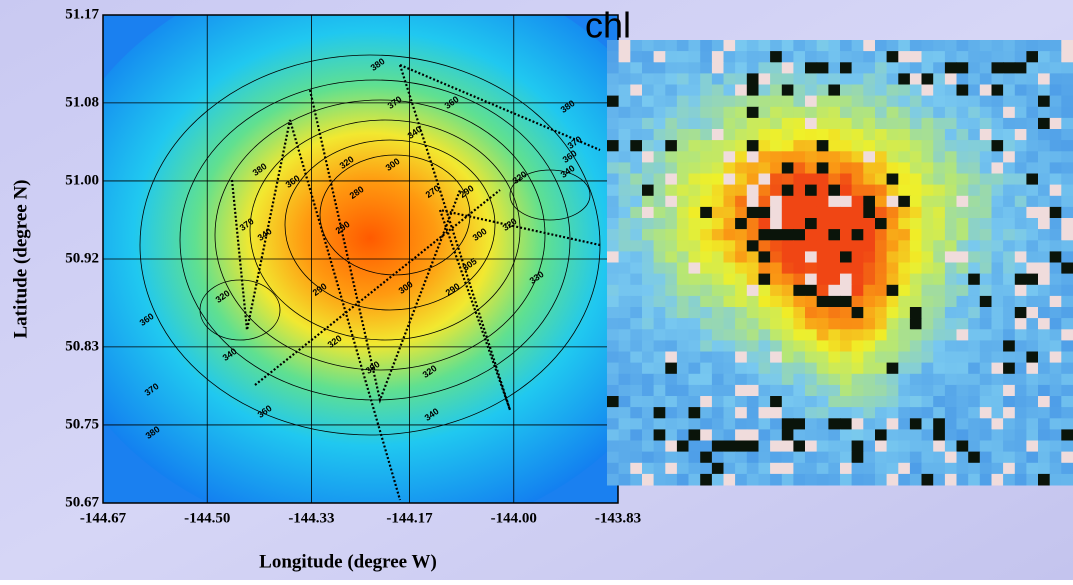 This screenshot has width=1073, height=585. I want to click on x-tick-label: -144.50, so click(207, 518).